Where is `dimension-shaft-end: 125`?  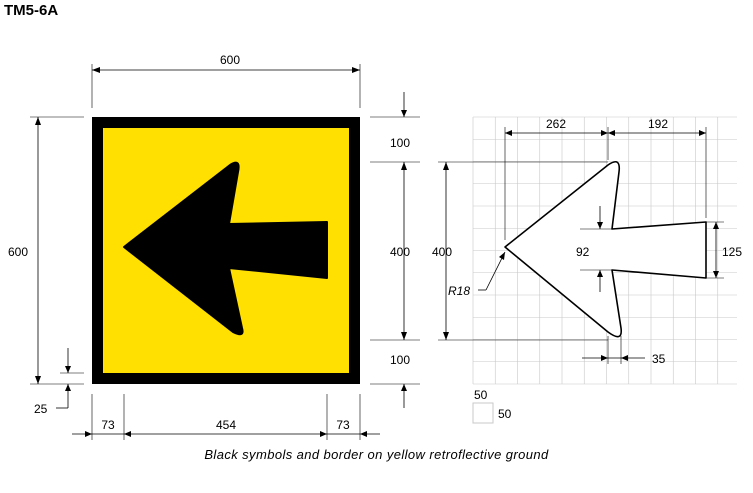
dimension-shaft-end: 125 is located at coordinates (724, 250).